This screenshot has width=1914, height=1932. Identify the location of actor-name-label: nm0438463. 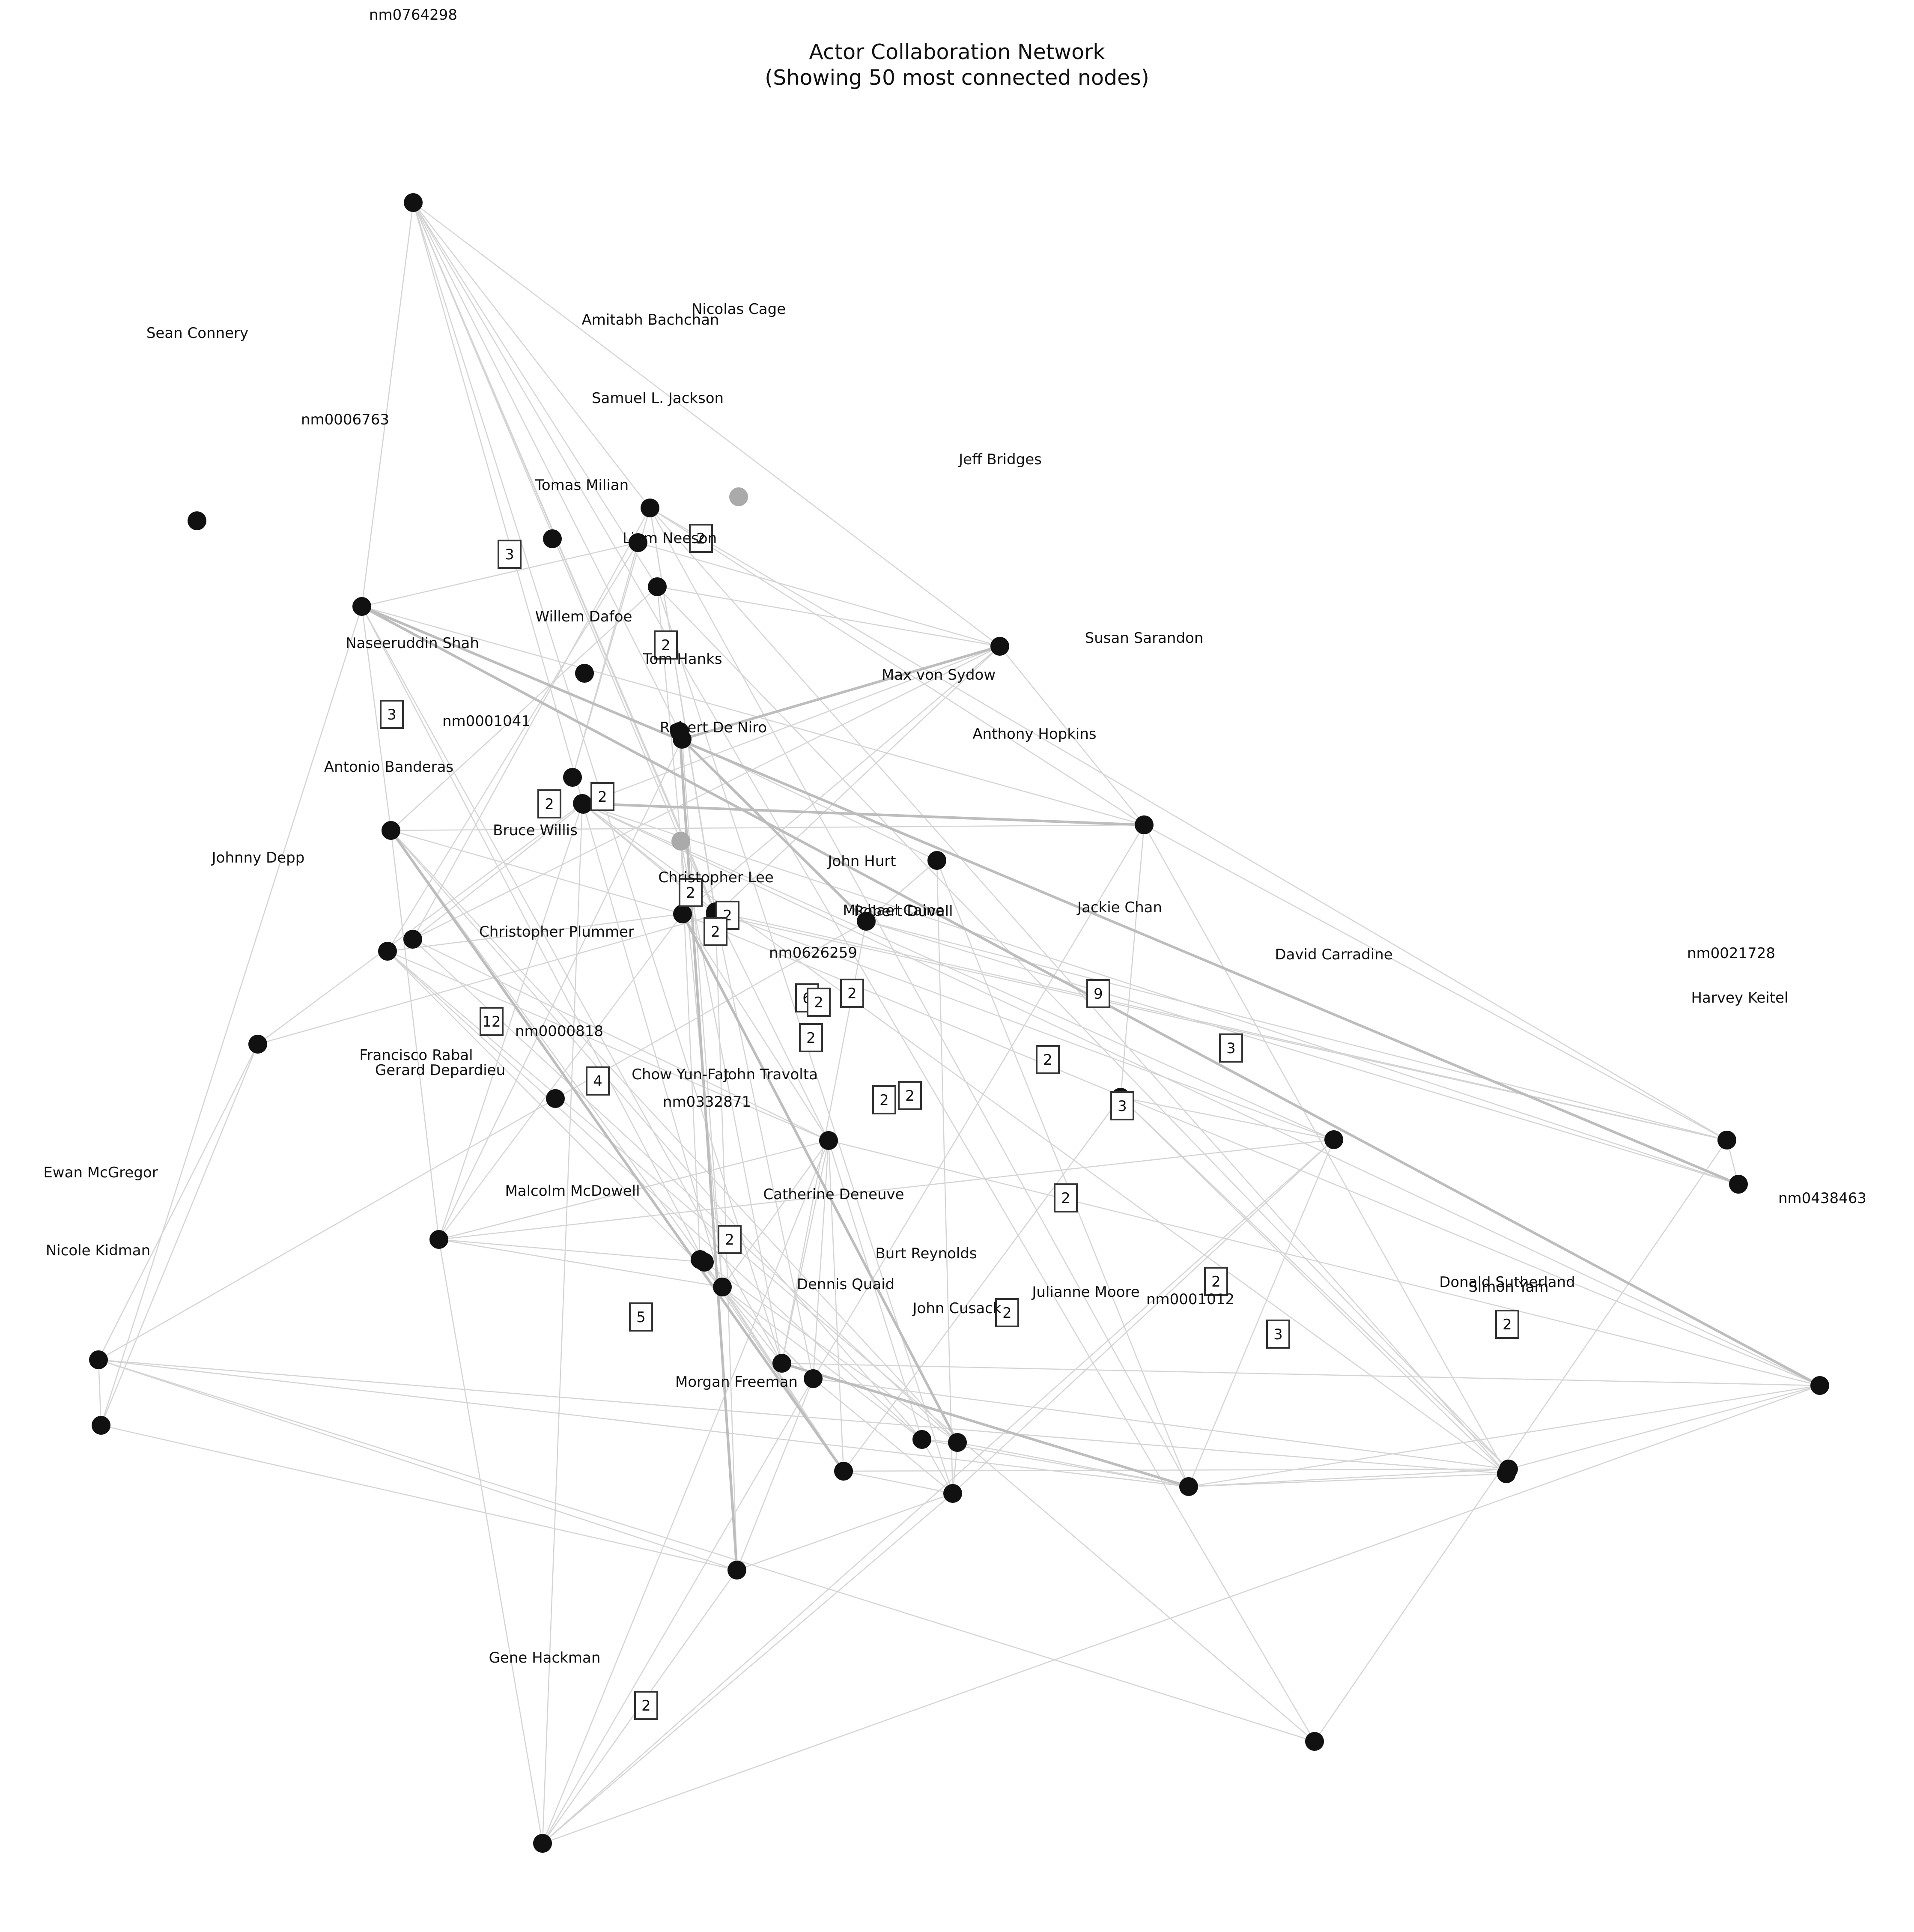
(1822, 1198).